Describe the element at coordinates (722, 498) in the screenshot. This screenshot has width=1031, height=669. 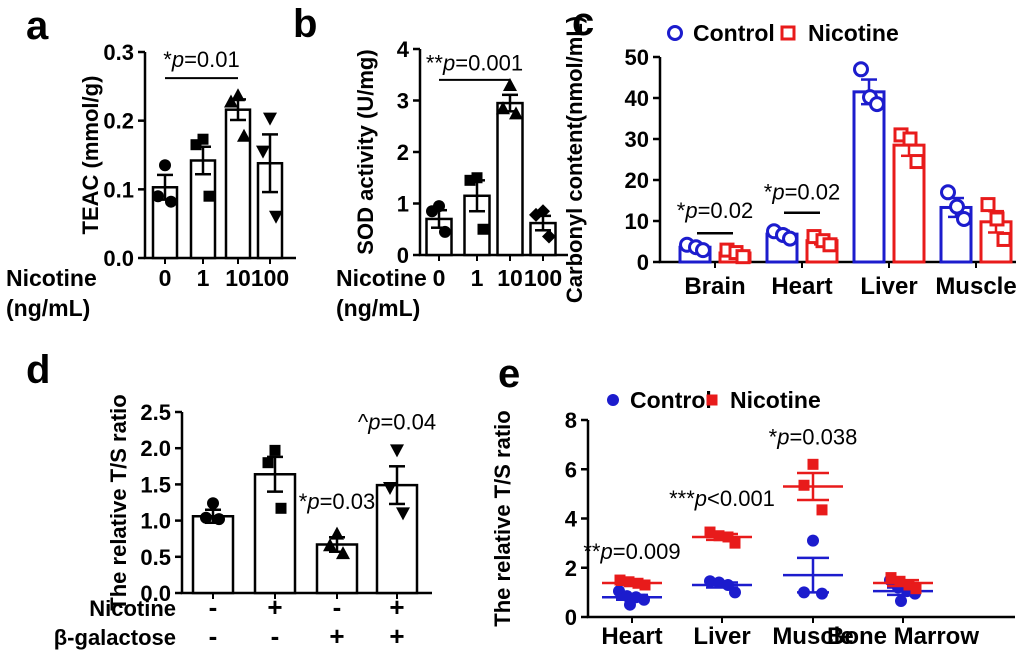
I see `svg-text: ***p<0.001` at that location.